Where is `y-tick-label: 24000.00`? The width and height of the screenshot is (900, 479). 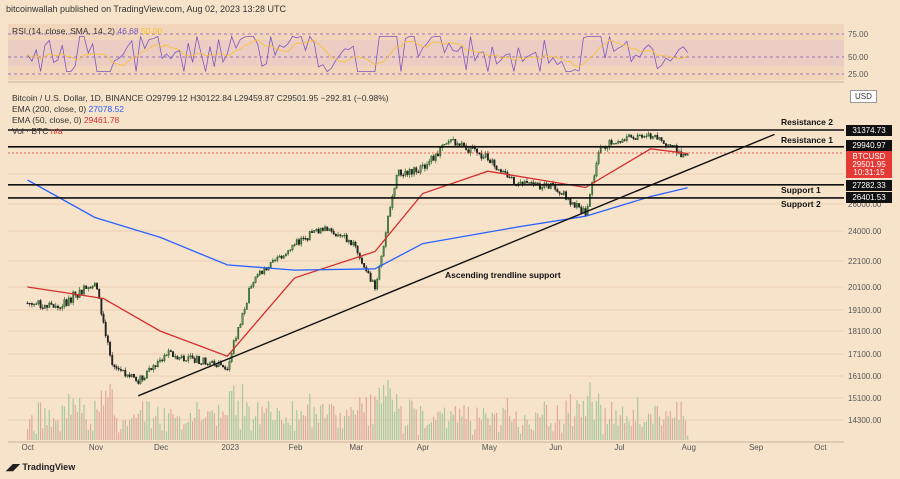 y-tick-label: 24000.00 is located at coordinates (865, 231).